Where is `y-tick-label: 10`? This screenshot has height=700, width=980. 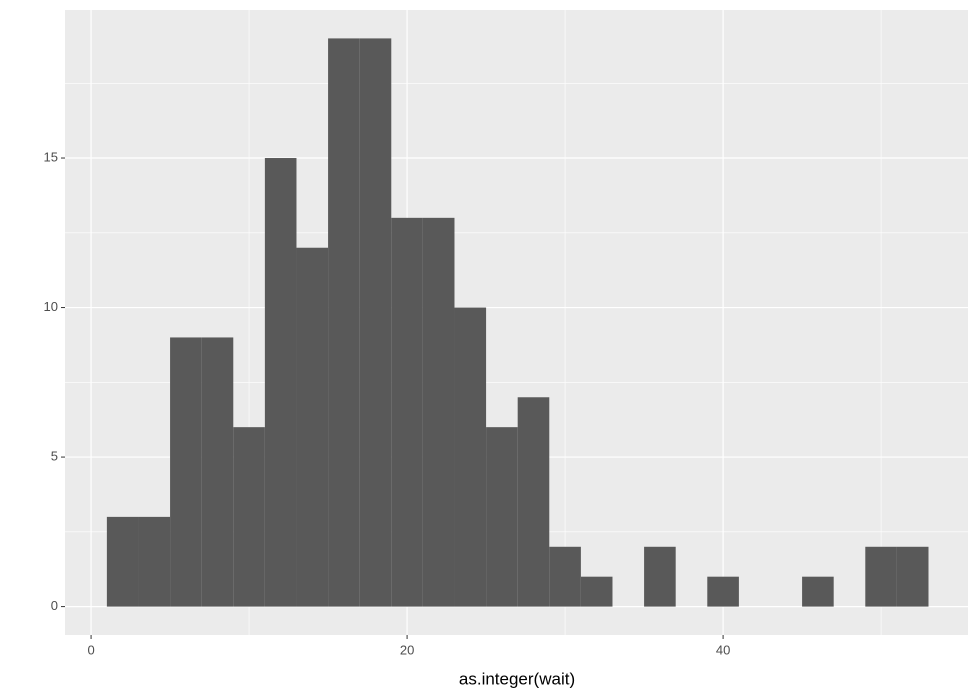
y-tick-label: 10 is located at coordinates (51, 306).